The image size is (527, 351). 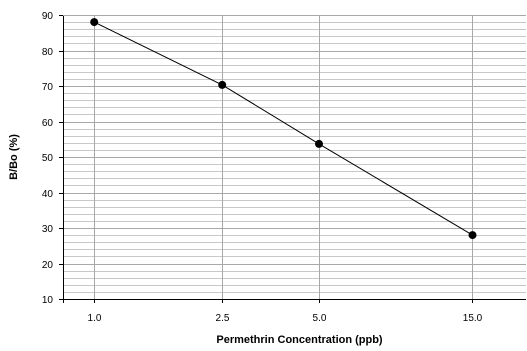 What do you see at coordinates (320, 318) in the screenshot?
I see `x-tick-label: 5.0` at bounding box center [320, 318].